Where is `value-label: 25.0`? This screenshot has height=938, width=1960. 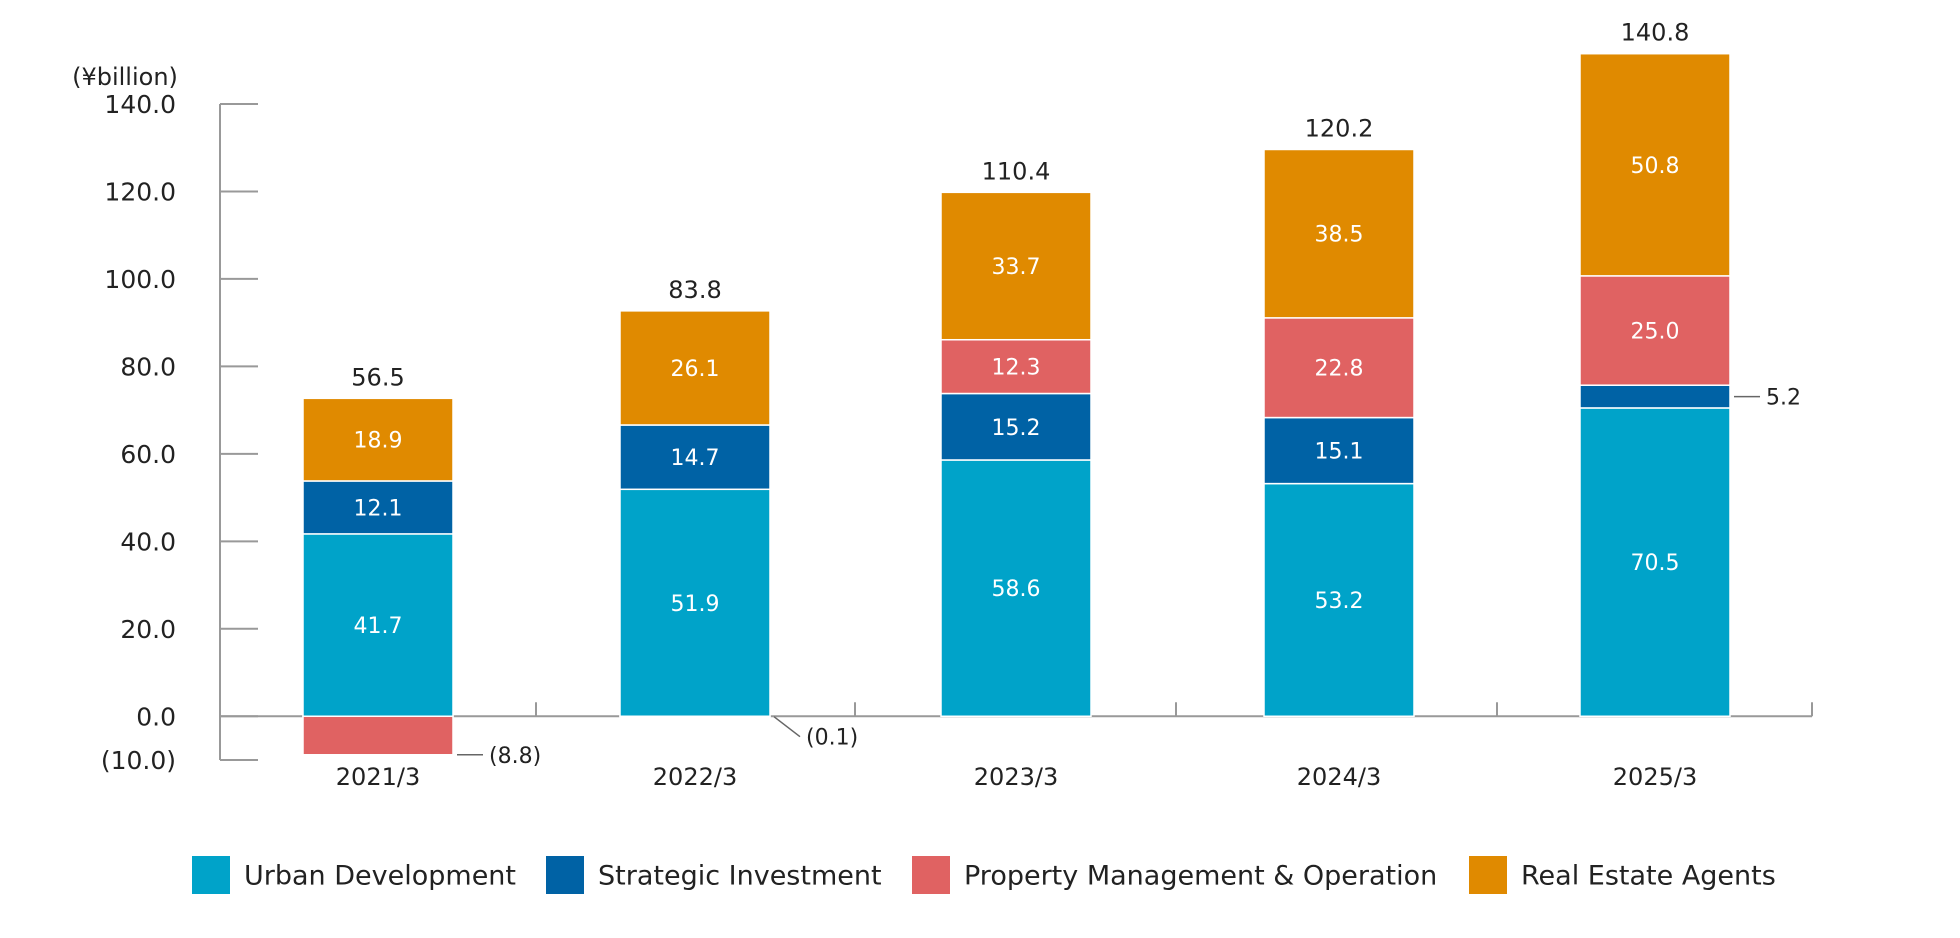
value-label: 25.0 is located at coordinates (1655, 332).